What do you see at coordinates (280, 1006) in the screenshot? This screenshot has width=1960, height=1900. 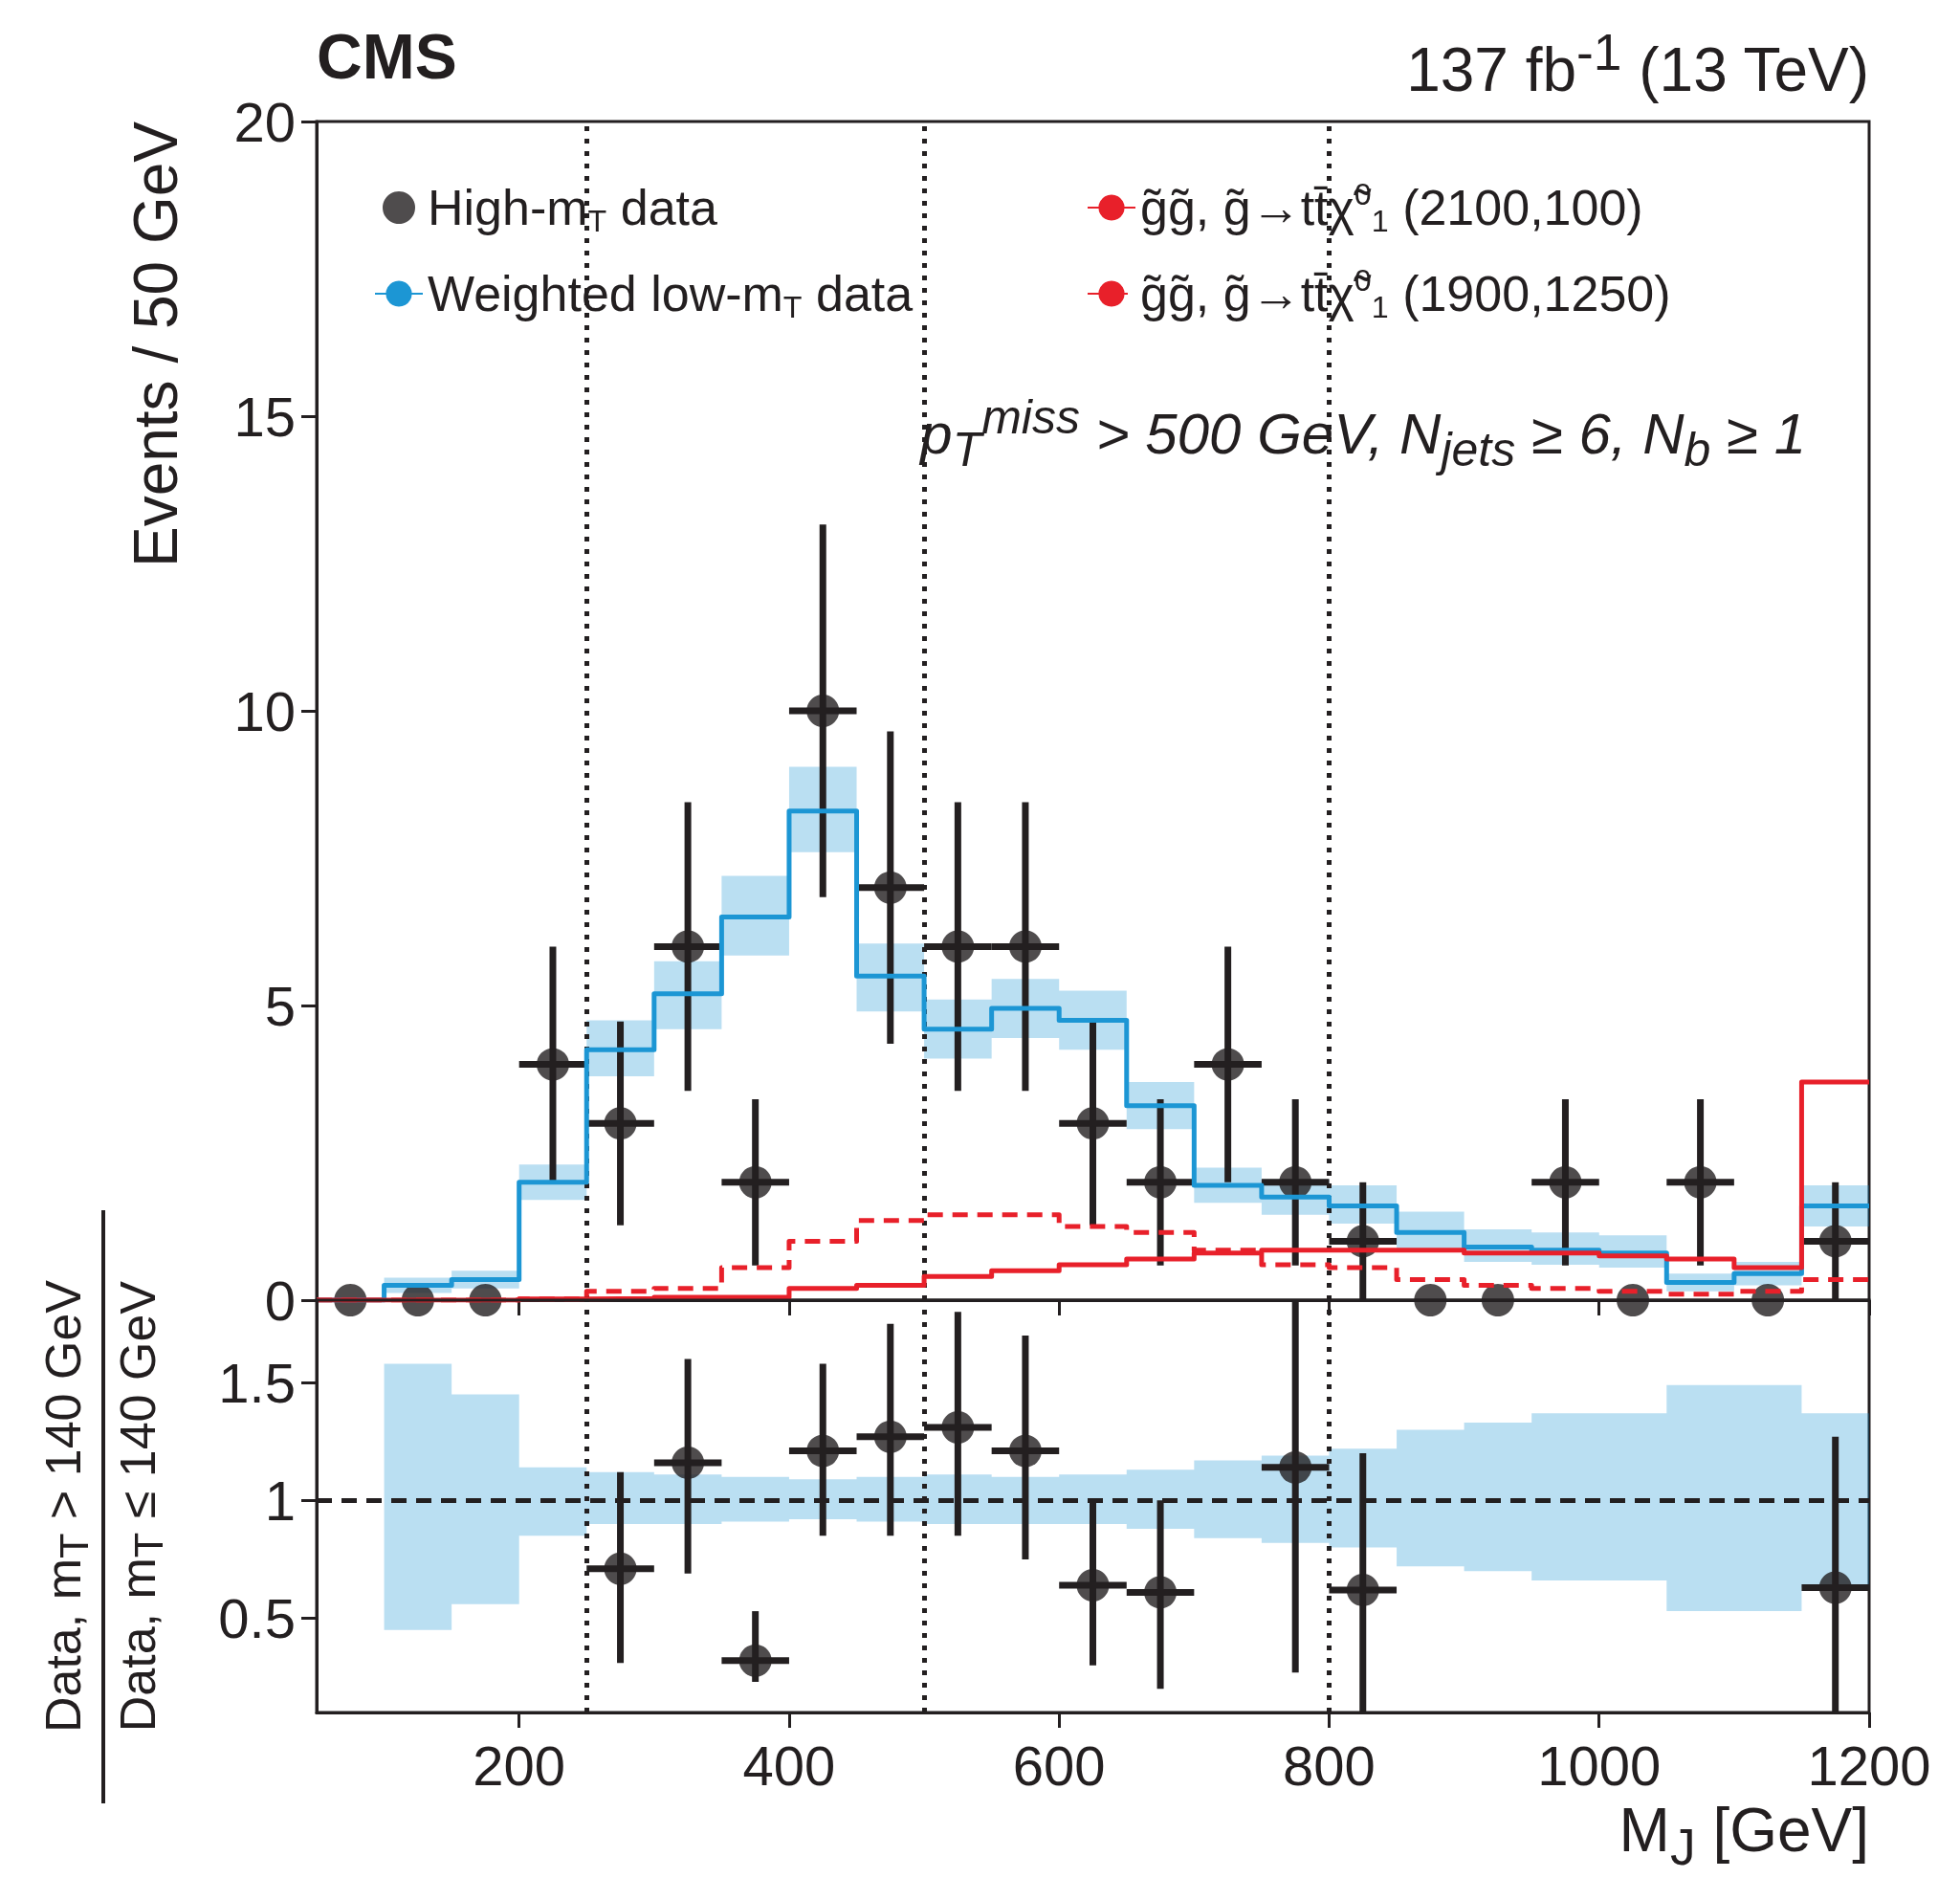 I see `y-tick-label: 5` at bounding box center [280, 1006].